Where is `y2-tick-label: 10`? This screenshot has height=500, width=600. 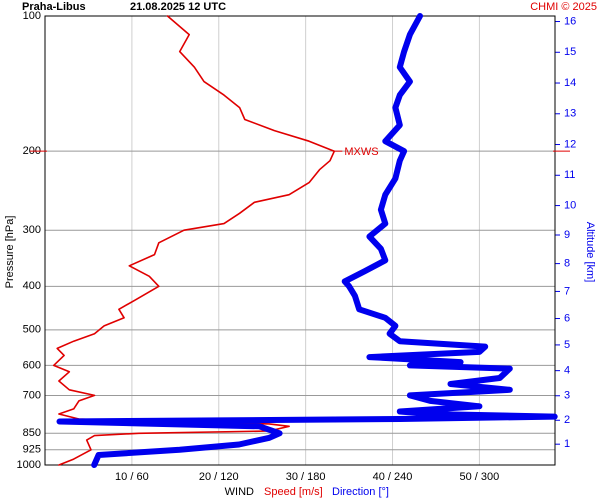 y2-tick-label: 10 is located at coordinates (570, 205).